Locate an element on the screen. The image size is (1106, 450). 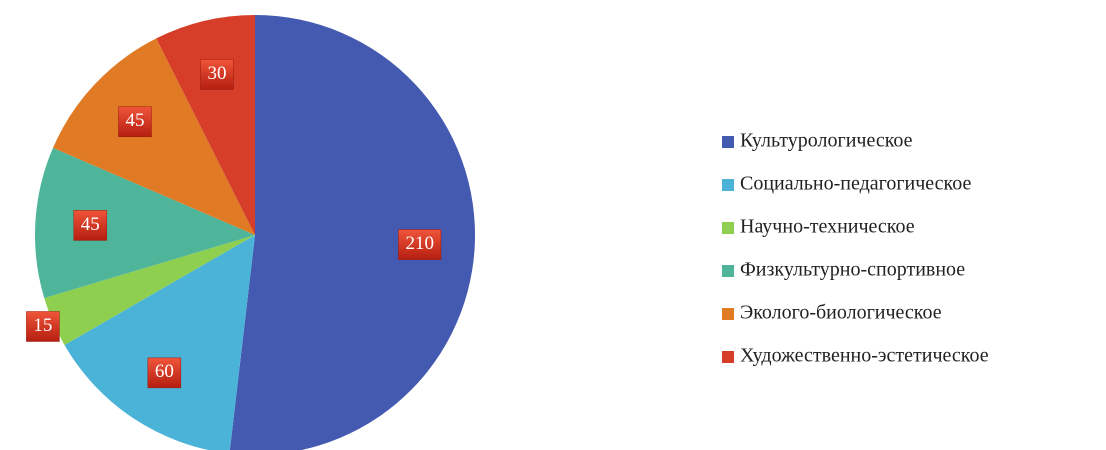
legend-label: Научно-техническое is located at coordinates (827, 227).